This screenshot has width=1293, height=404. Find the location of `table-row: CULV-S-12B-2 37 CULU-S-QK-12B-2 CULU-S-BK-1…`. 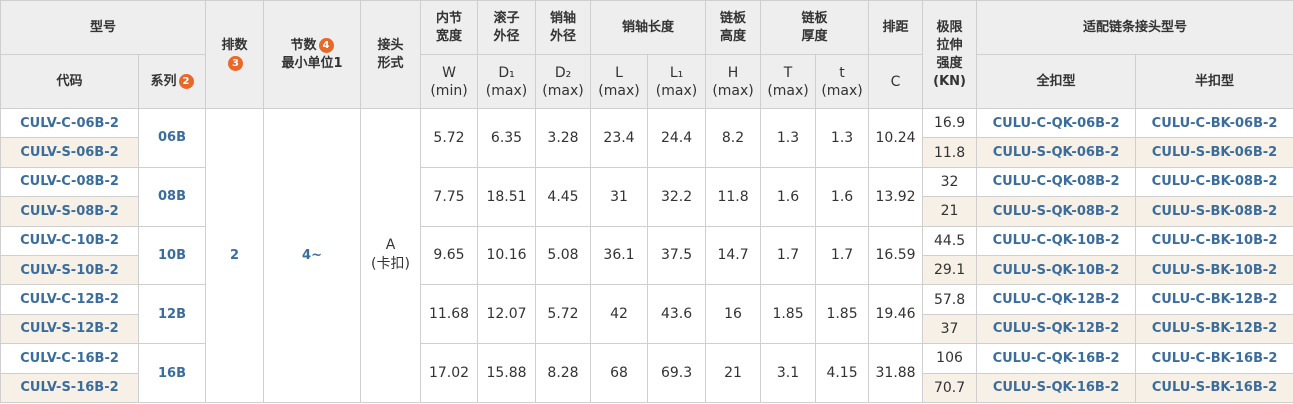

table-row: CULV-S-12B-2 37 CULU-S-QK-12B-2 CULU-S-BK-1… is located at coordinates (646, 329).